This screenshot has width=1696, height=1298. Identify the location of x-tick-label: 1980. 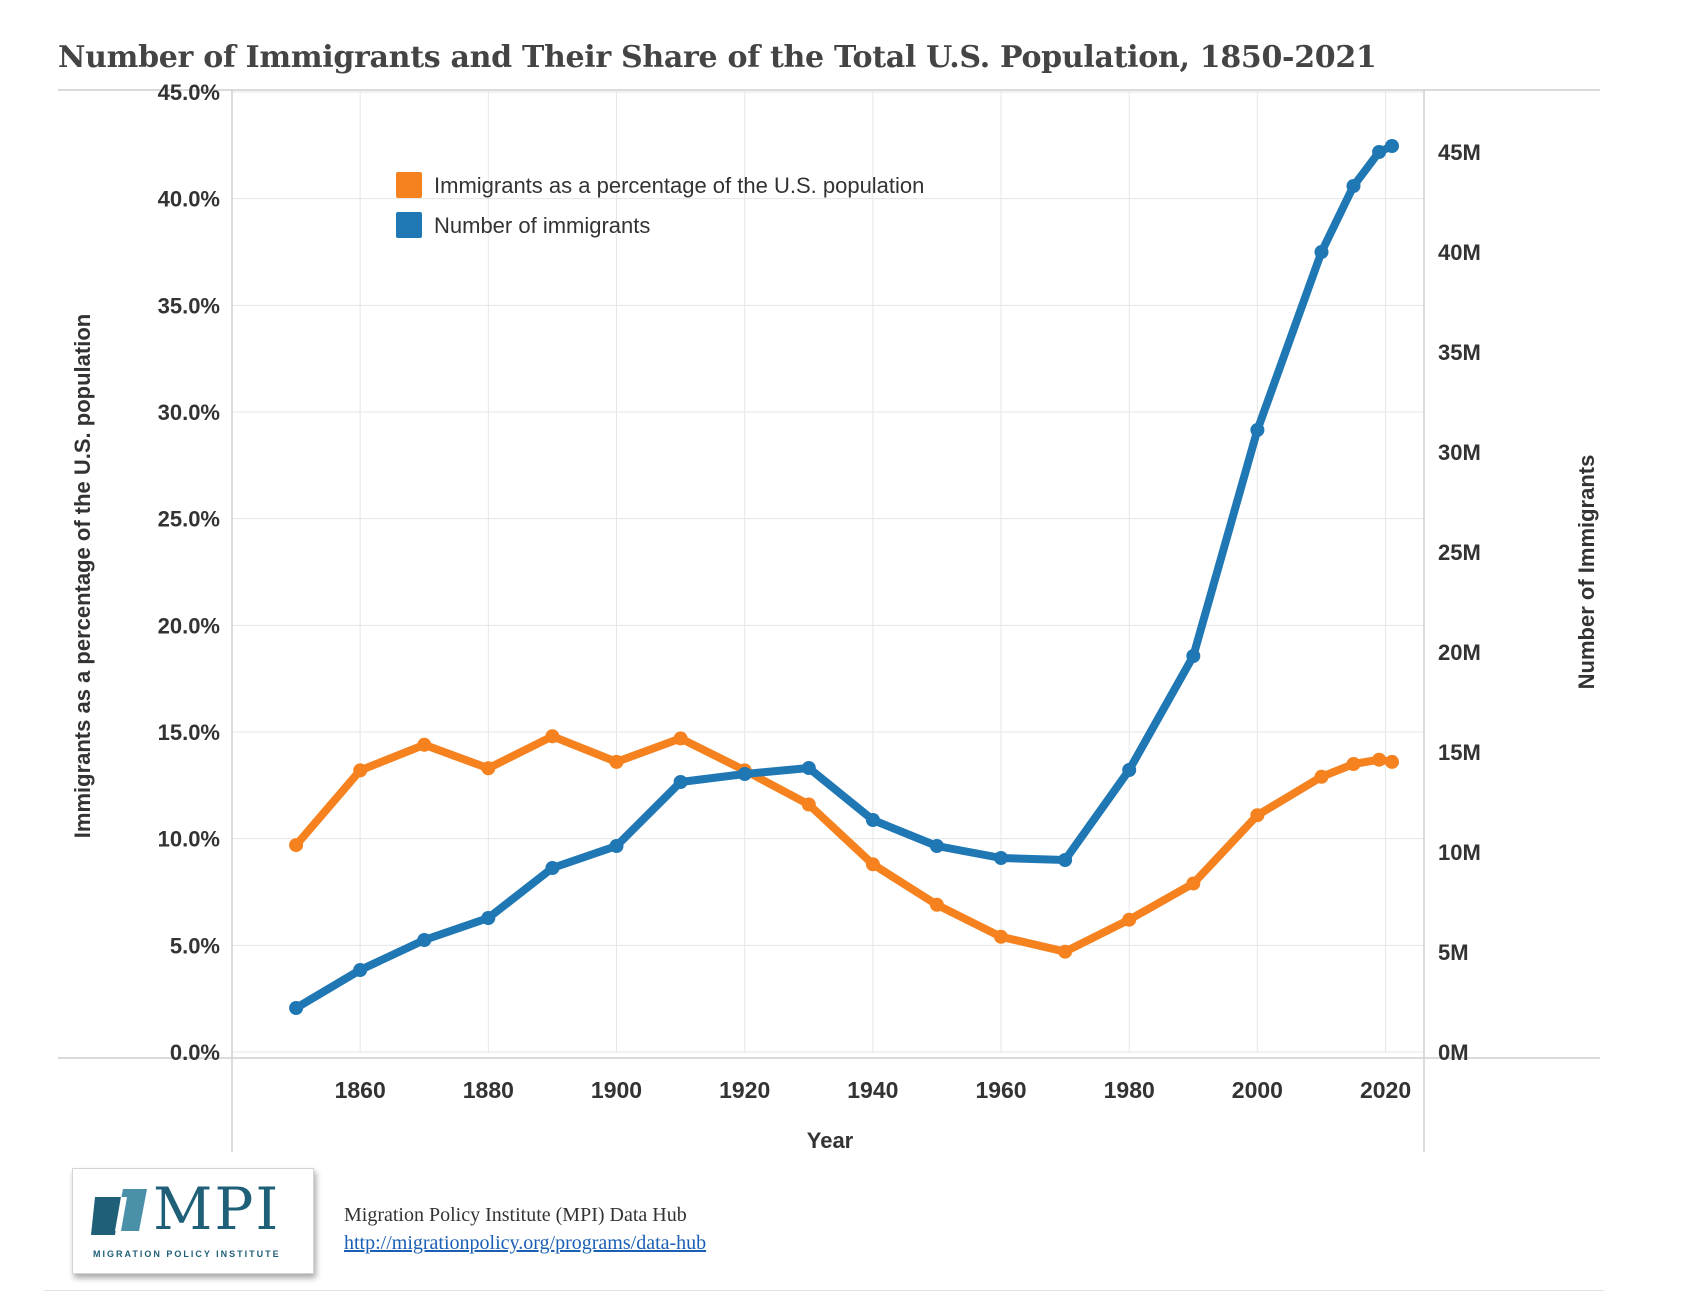
(1129, 1090).